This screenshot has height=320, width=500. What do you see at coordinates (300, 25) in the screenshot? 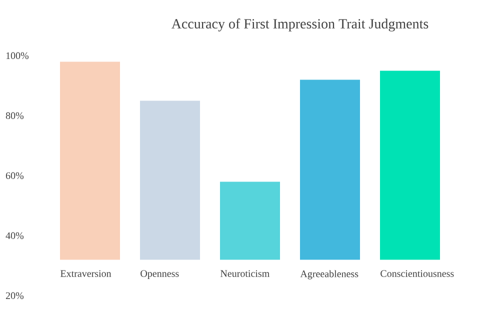
I see `chart-title: Accuracy of First Impression Trait Judgments` at bounding box center [300, 25].